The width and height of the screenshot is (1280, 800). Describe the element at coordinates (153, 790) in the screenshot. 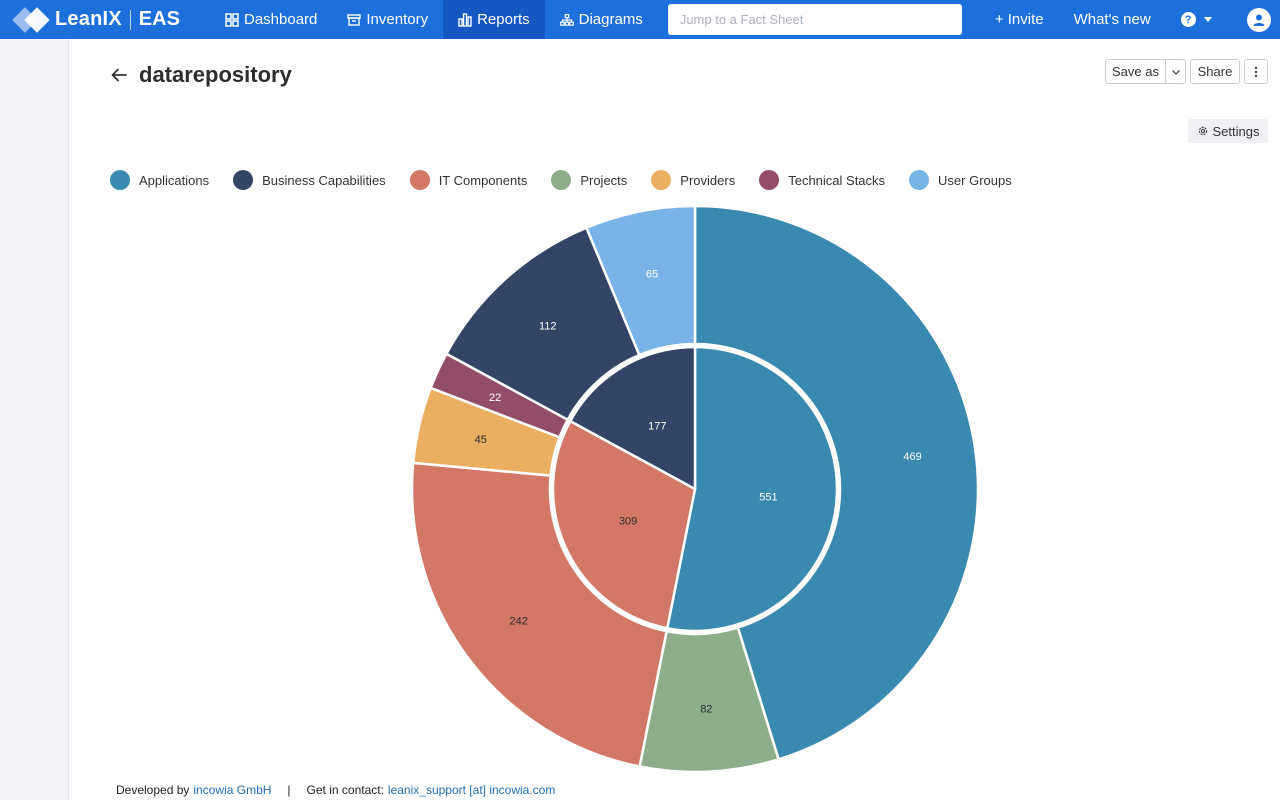

I see `footer-developed-by: Developed by` at that location.